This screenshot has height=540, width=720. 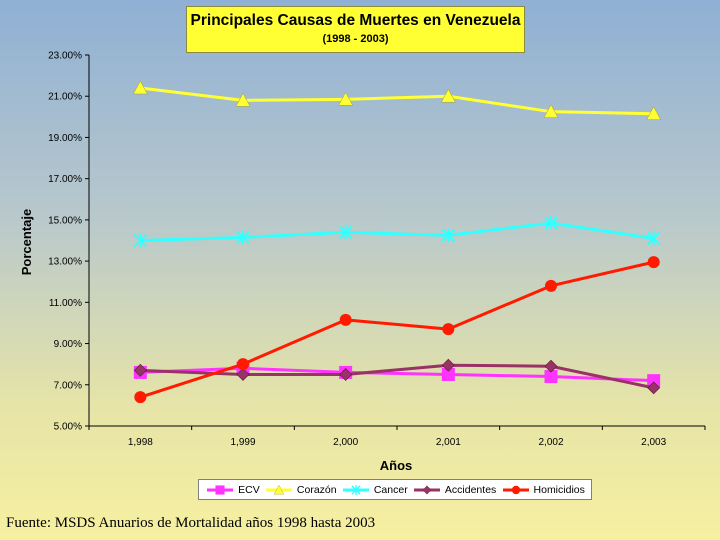 I want to click on y-tick-label: 9.00%, so click(x=68, y=344).